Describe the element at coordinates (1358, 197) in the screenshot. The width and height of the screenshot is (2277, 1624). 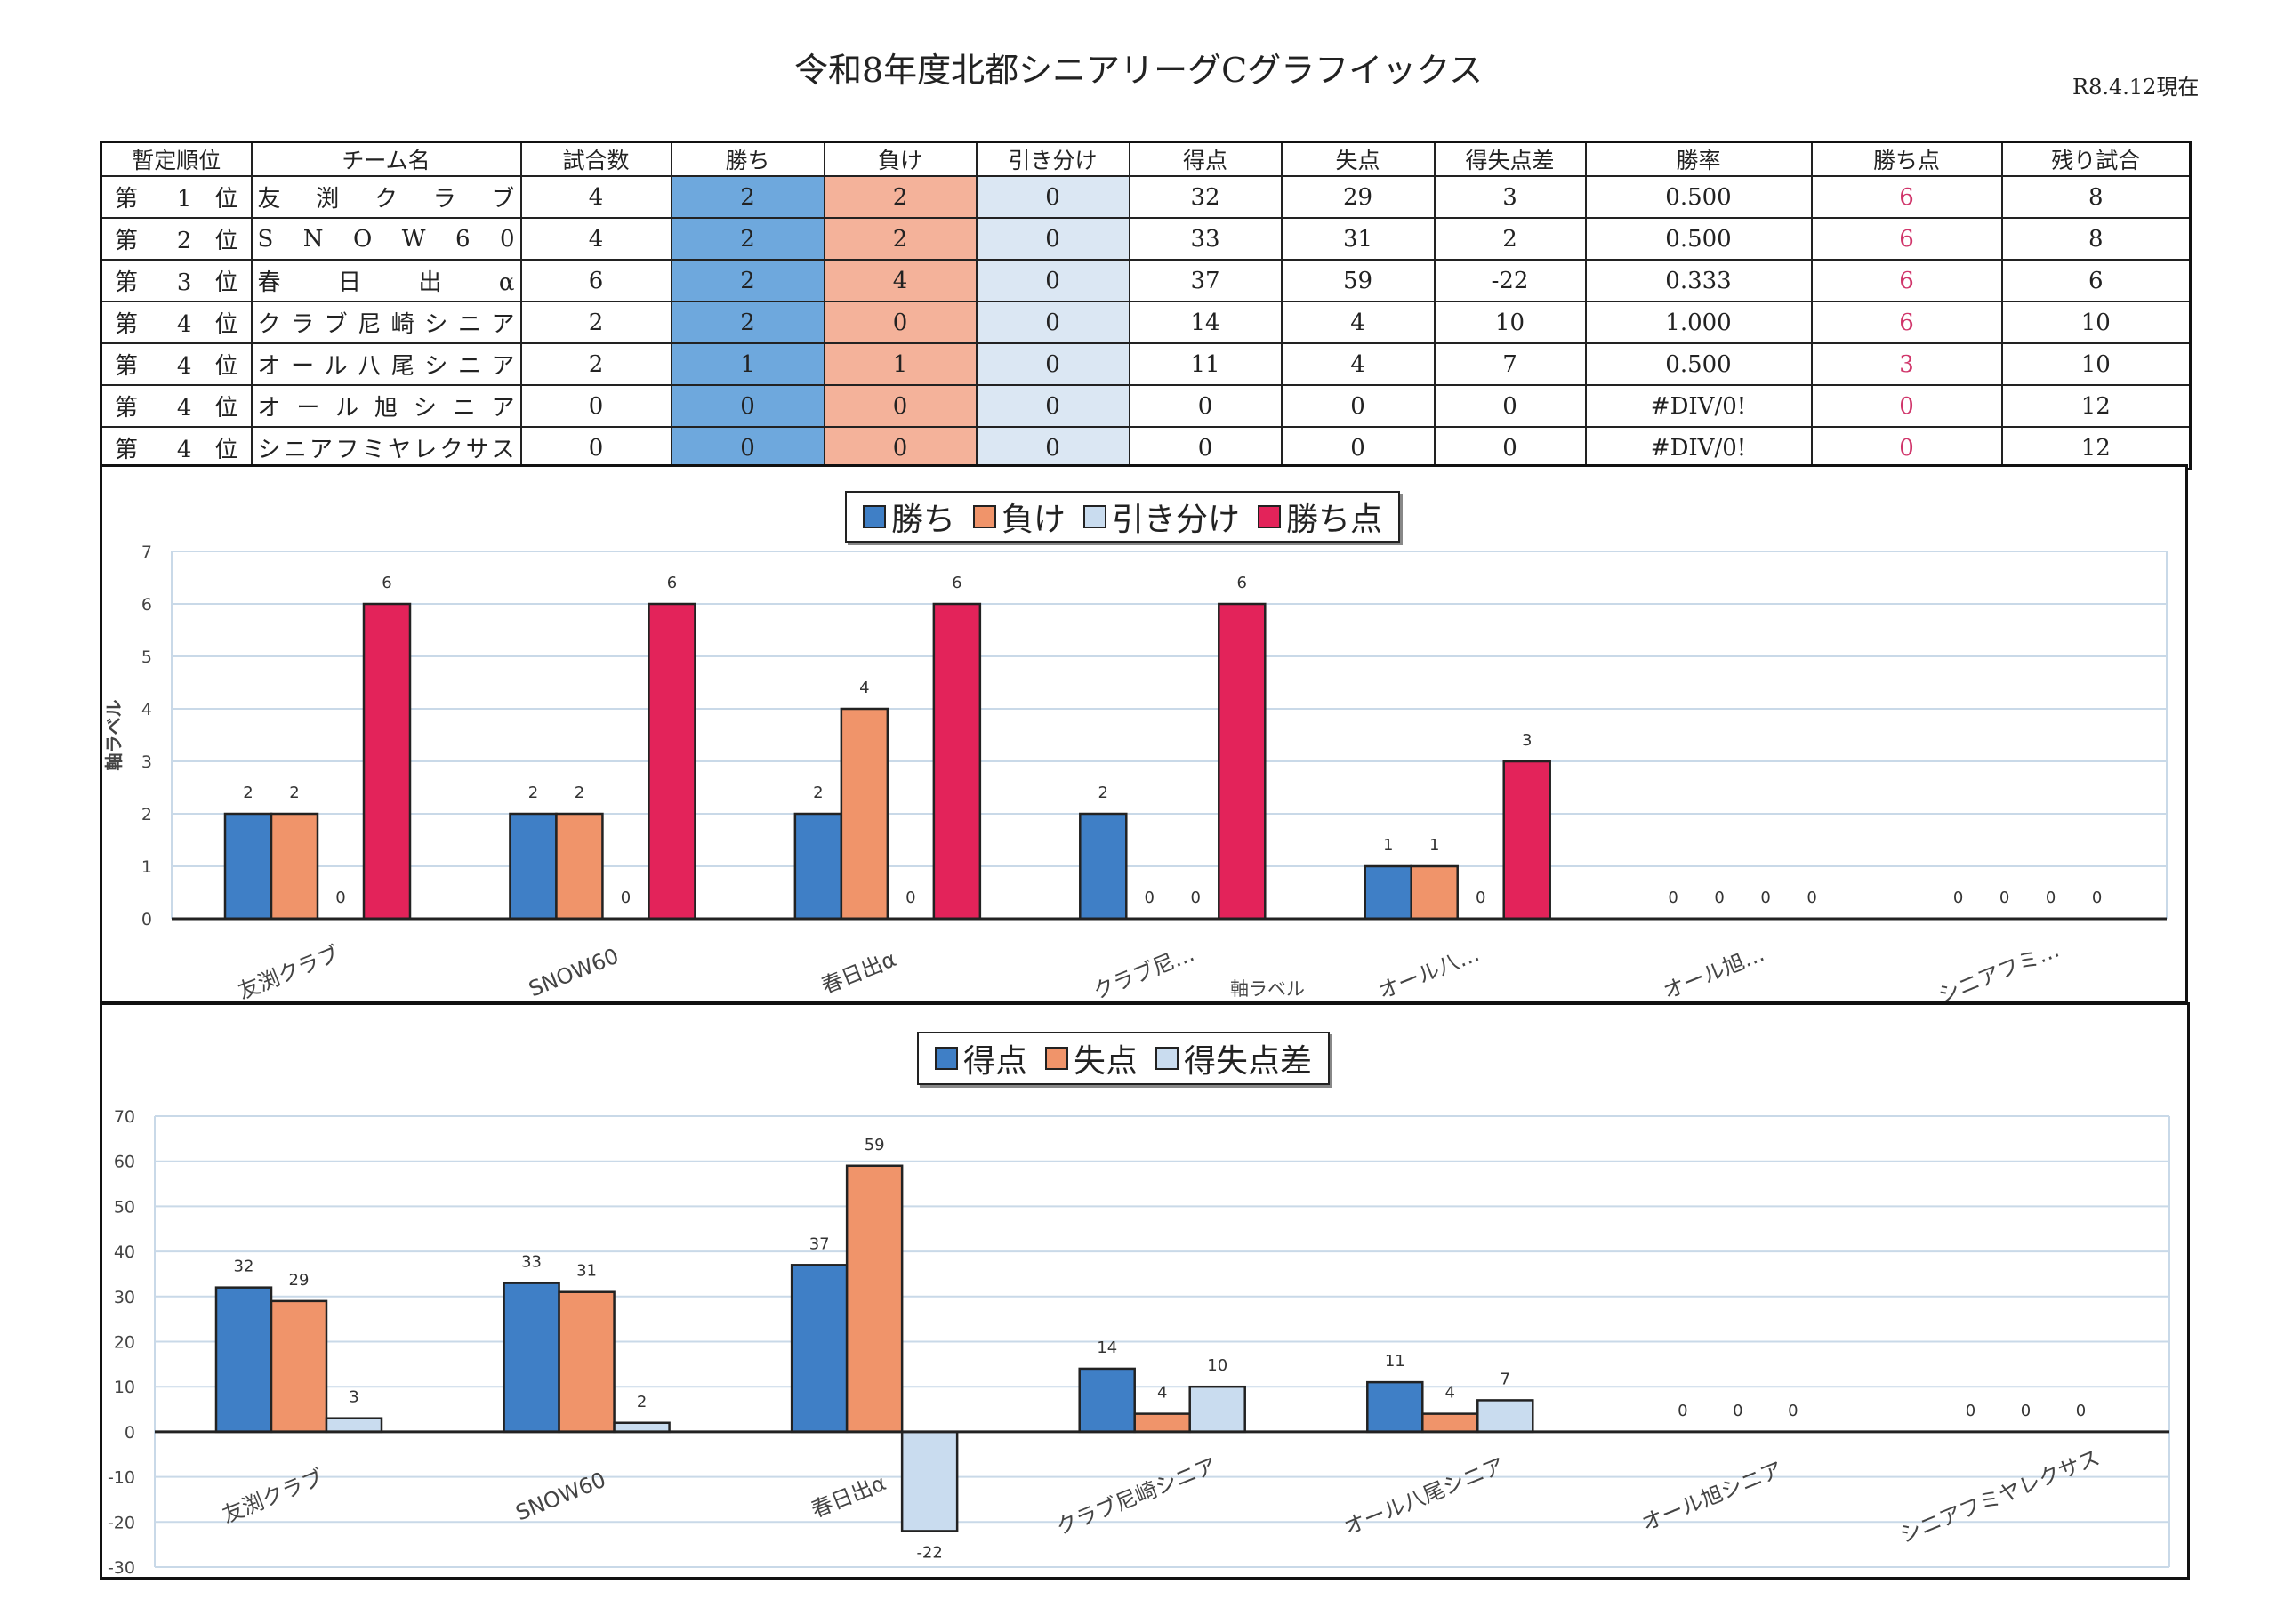
I see `table-cell: 29` at that location.